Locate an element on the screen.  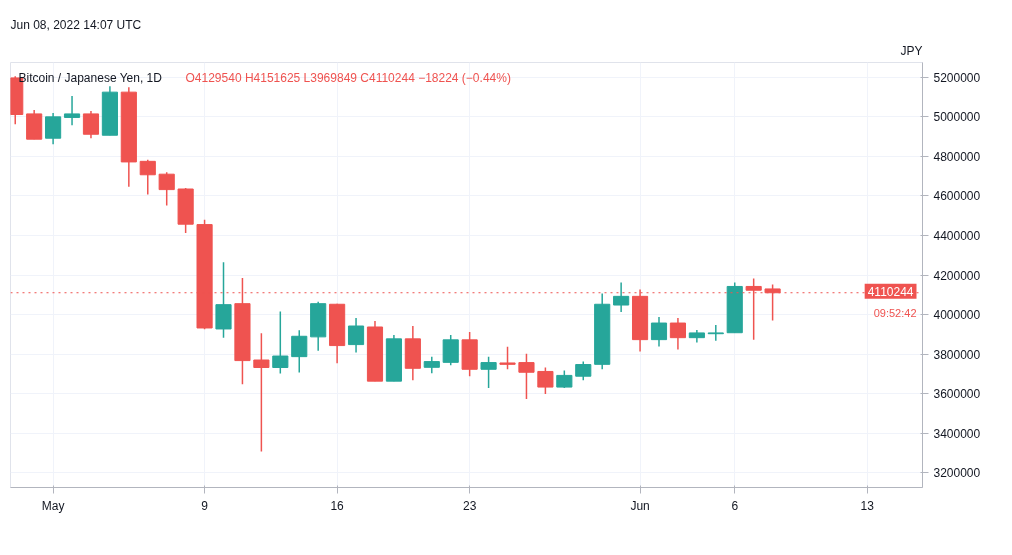
y-tick-label: 5200000 is located at coordinates (957, 77).